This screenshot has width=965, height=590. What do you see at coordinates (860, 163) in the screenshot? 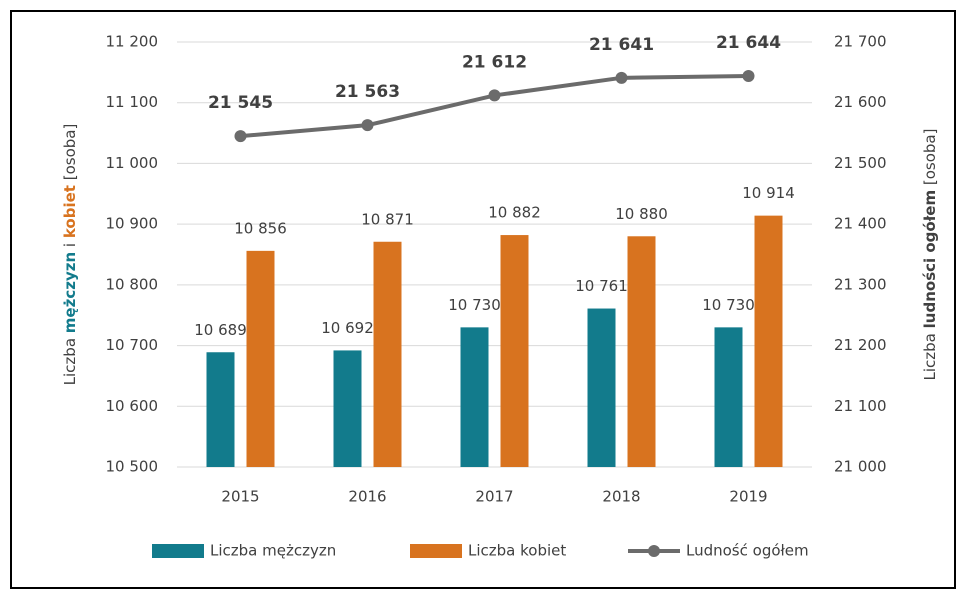
I see `y2-tick-label: 21 500` at bounding box center [860, 163].